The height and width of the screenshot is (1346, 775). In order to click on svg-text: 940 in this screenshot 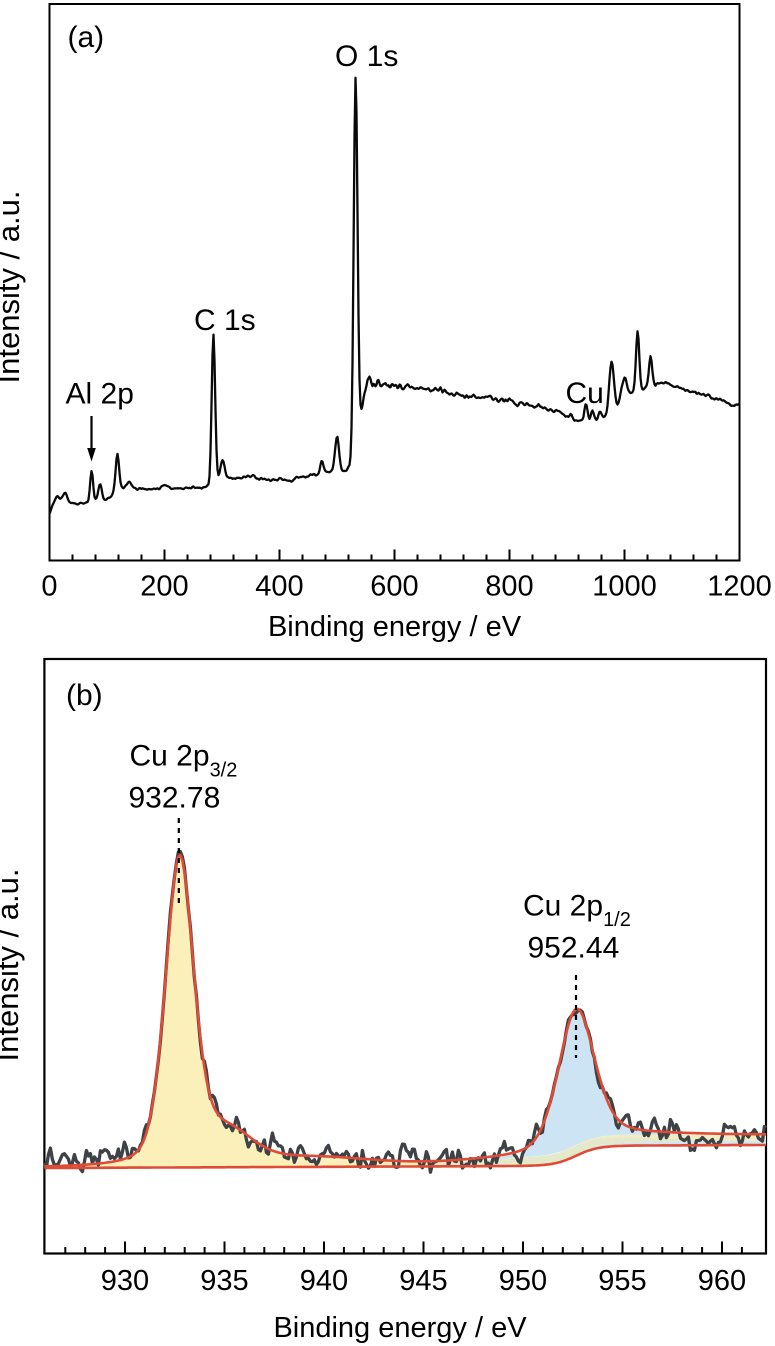, I will do `click(324, 1281)`.